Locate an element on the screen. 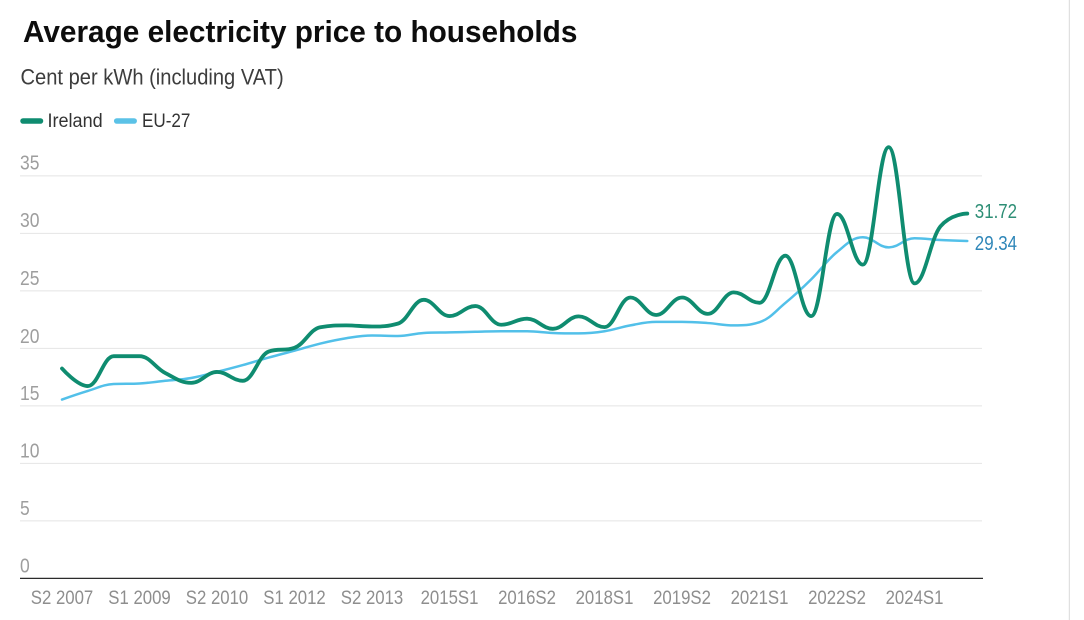 This screenshot has height=620, width=1084. svg-text: 10 is located at coordinates (29, 451).